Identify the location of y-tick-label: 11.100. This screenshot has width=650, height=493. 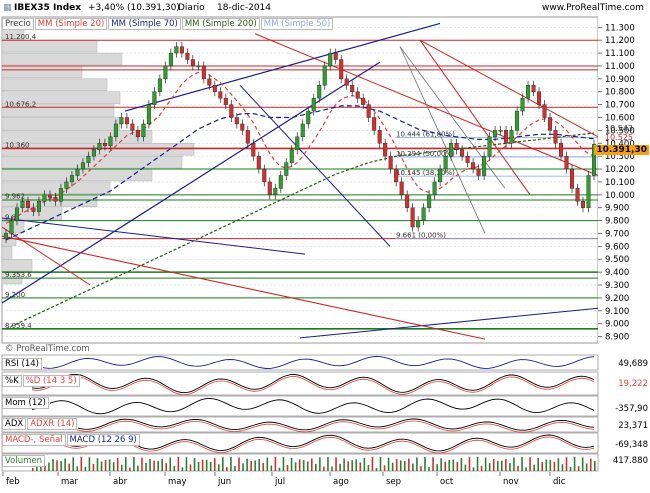
(620, 54).